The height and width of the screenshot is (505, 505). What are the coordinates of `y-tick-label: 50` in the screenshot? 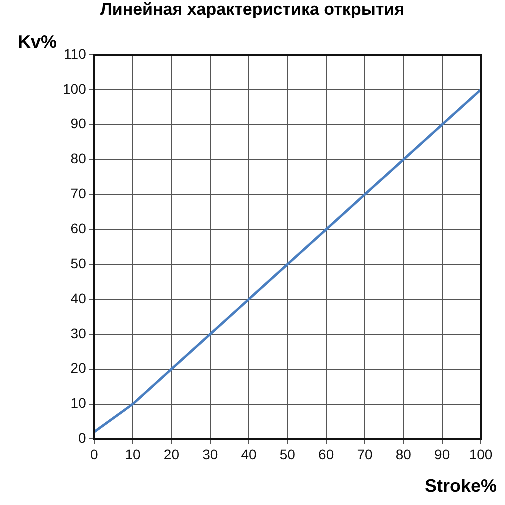 It's located at (78, 263).